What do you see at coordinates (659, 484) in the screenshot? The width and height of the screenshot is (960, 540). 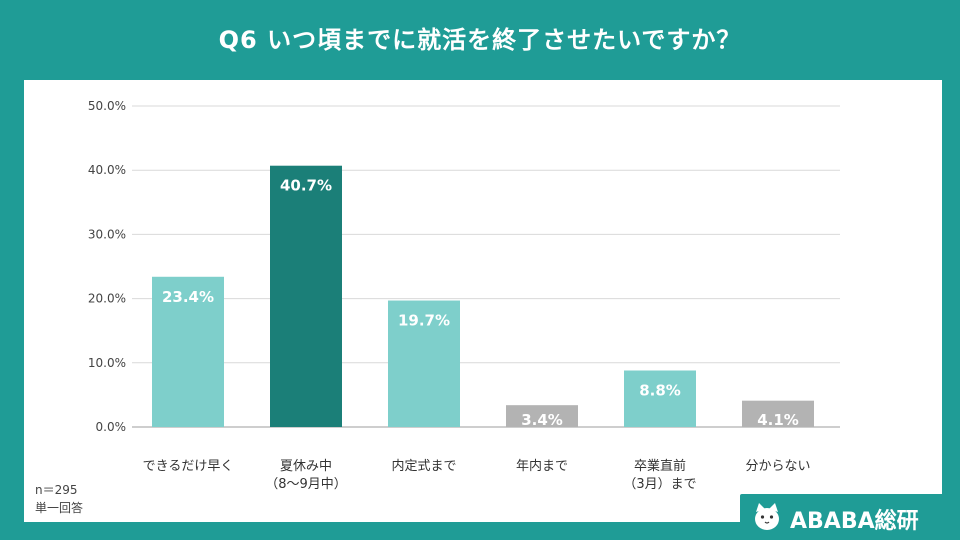 I see `x-tick-label: （3月）まで` at bounding box center [659, 484].